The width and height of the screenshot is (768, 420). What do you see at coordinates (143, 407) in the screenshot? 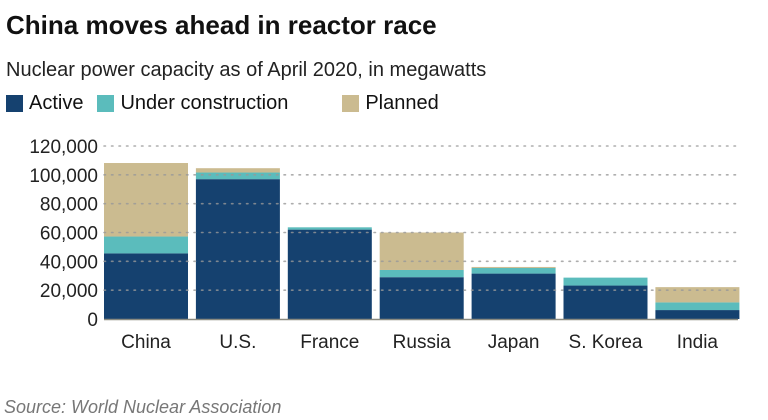
I see `source-note: Source: World Nuclear Association` at bounding box center [143, 407].